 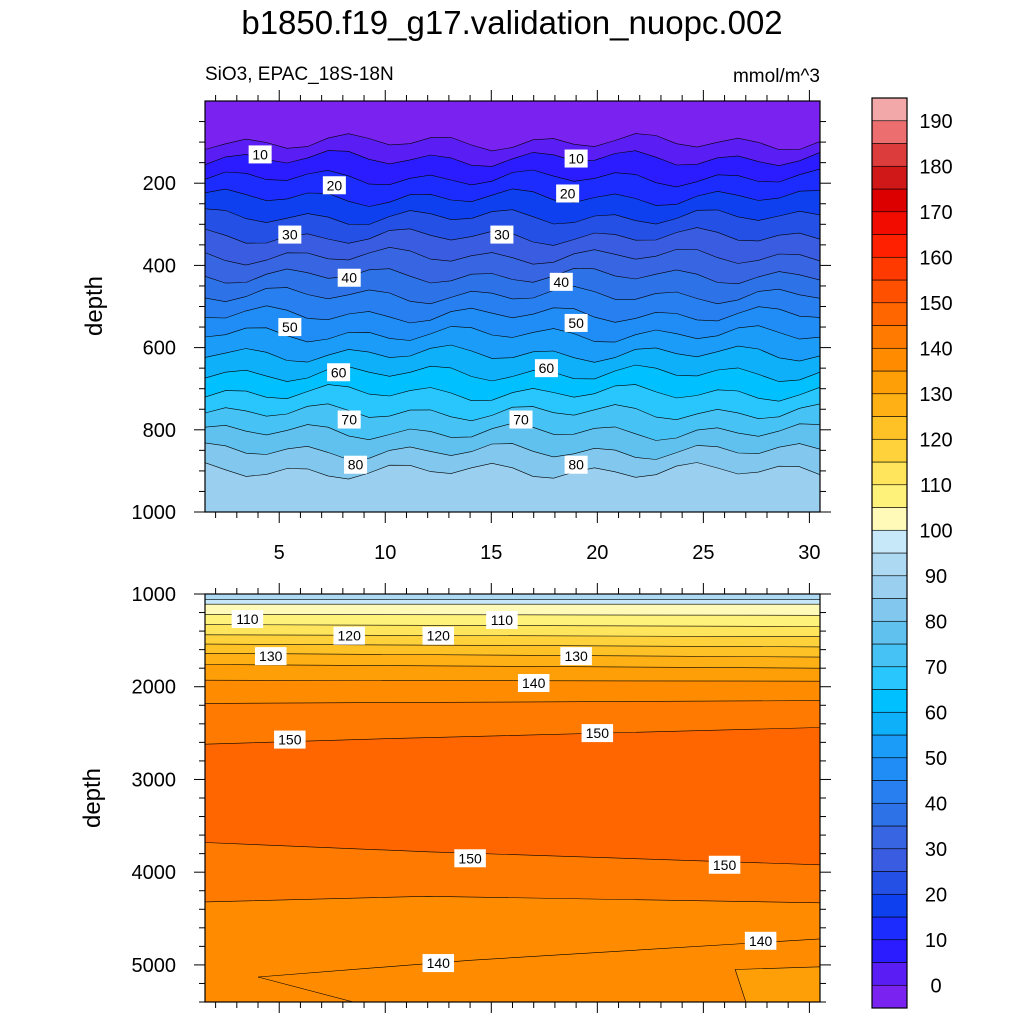 I want to click on variable-region-subtitle: SiO3, EPAC_18S-18N, so click(x=299, y=74).